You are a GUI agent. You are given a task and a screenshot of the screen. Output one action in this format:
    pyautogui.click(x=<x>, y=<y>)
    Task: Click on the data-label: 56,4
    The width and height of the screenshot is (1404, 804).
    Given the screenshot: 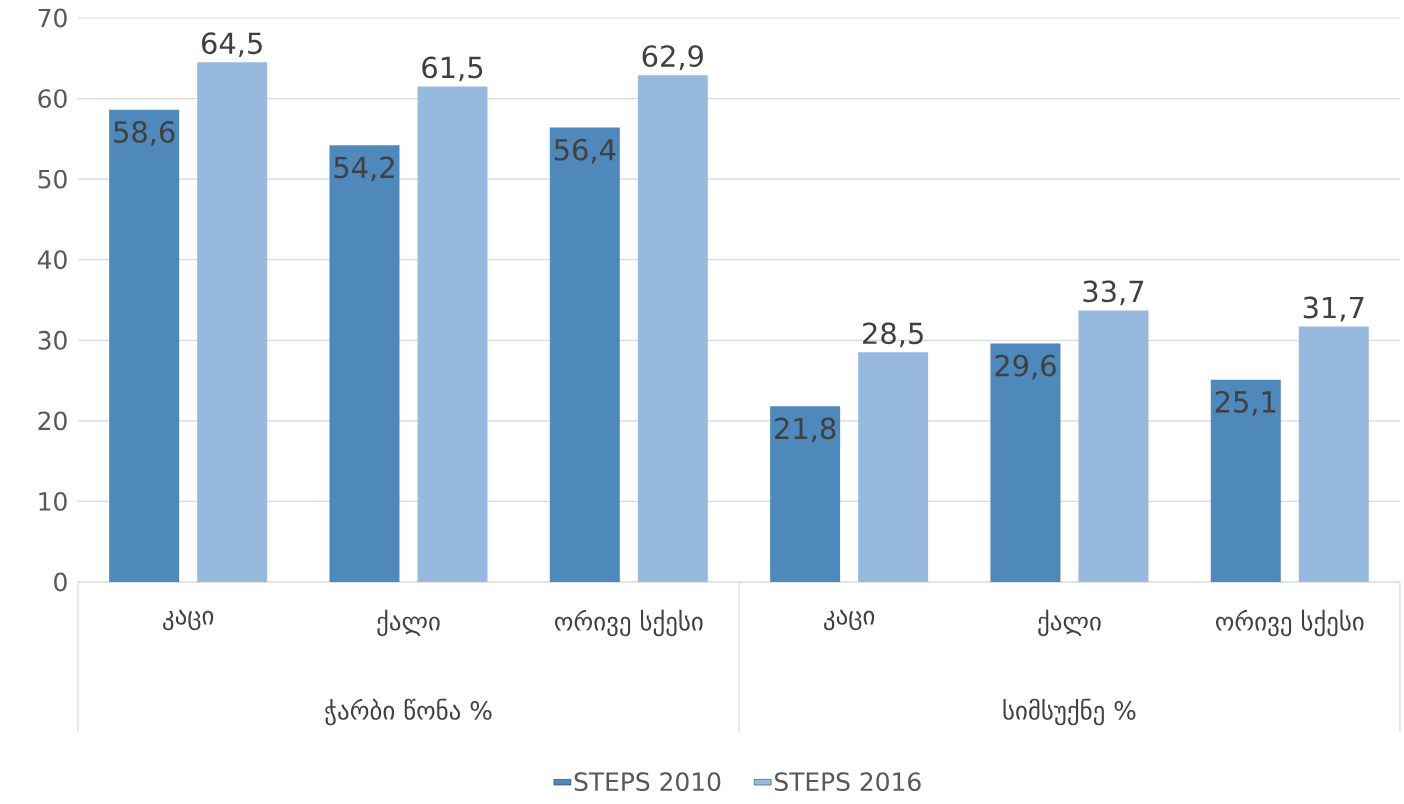 What is the action you would take?
    pyautogui.click(x=585, y=151)
    